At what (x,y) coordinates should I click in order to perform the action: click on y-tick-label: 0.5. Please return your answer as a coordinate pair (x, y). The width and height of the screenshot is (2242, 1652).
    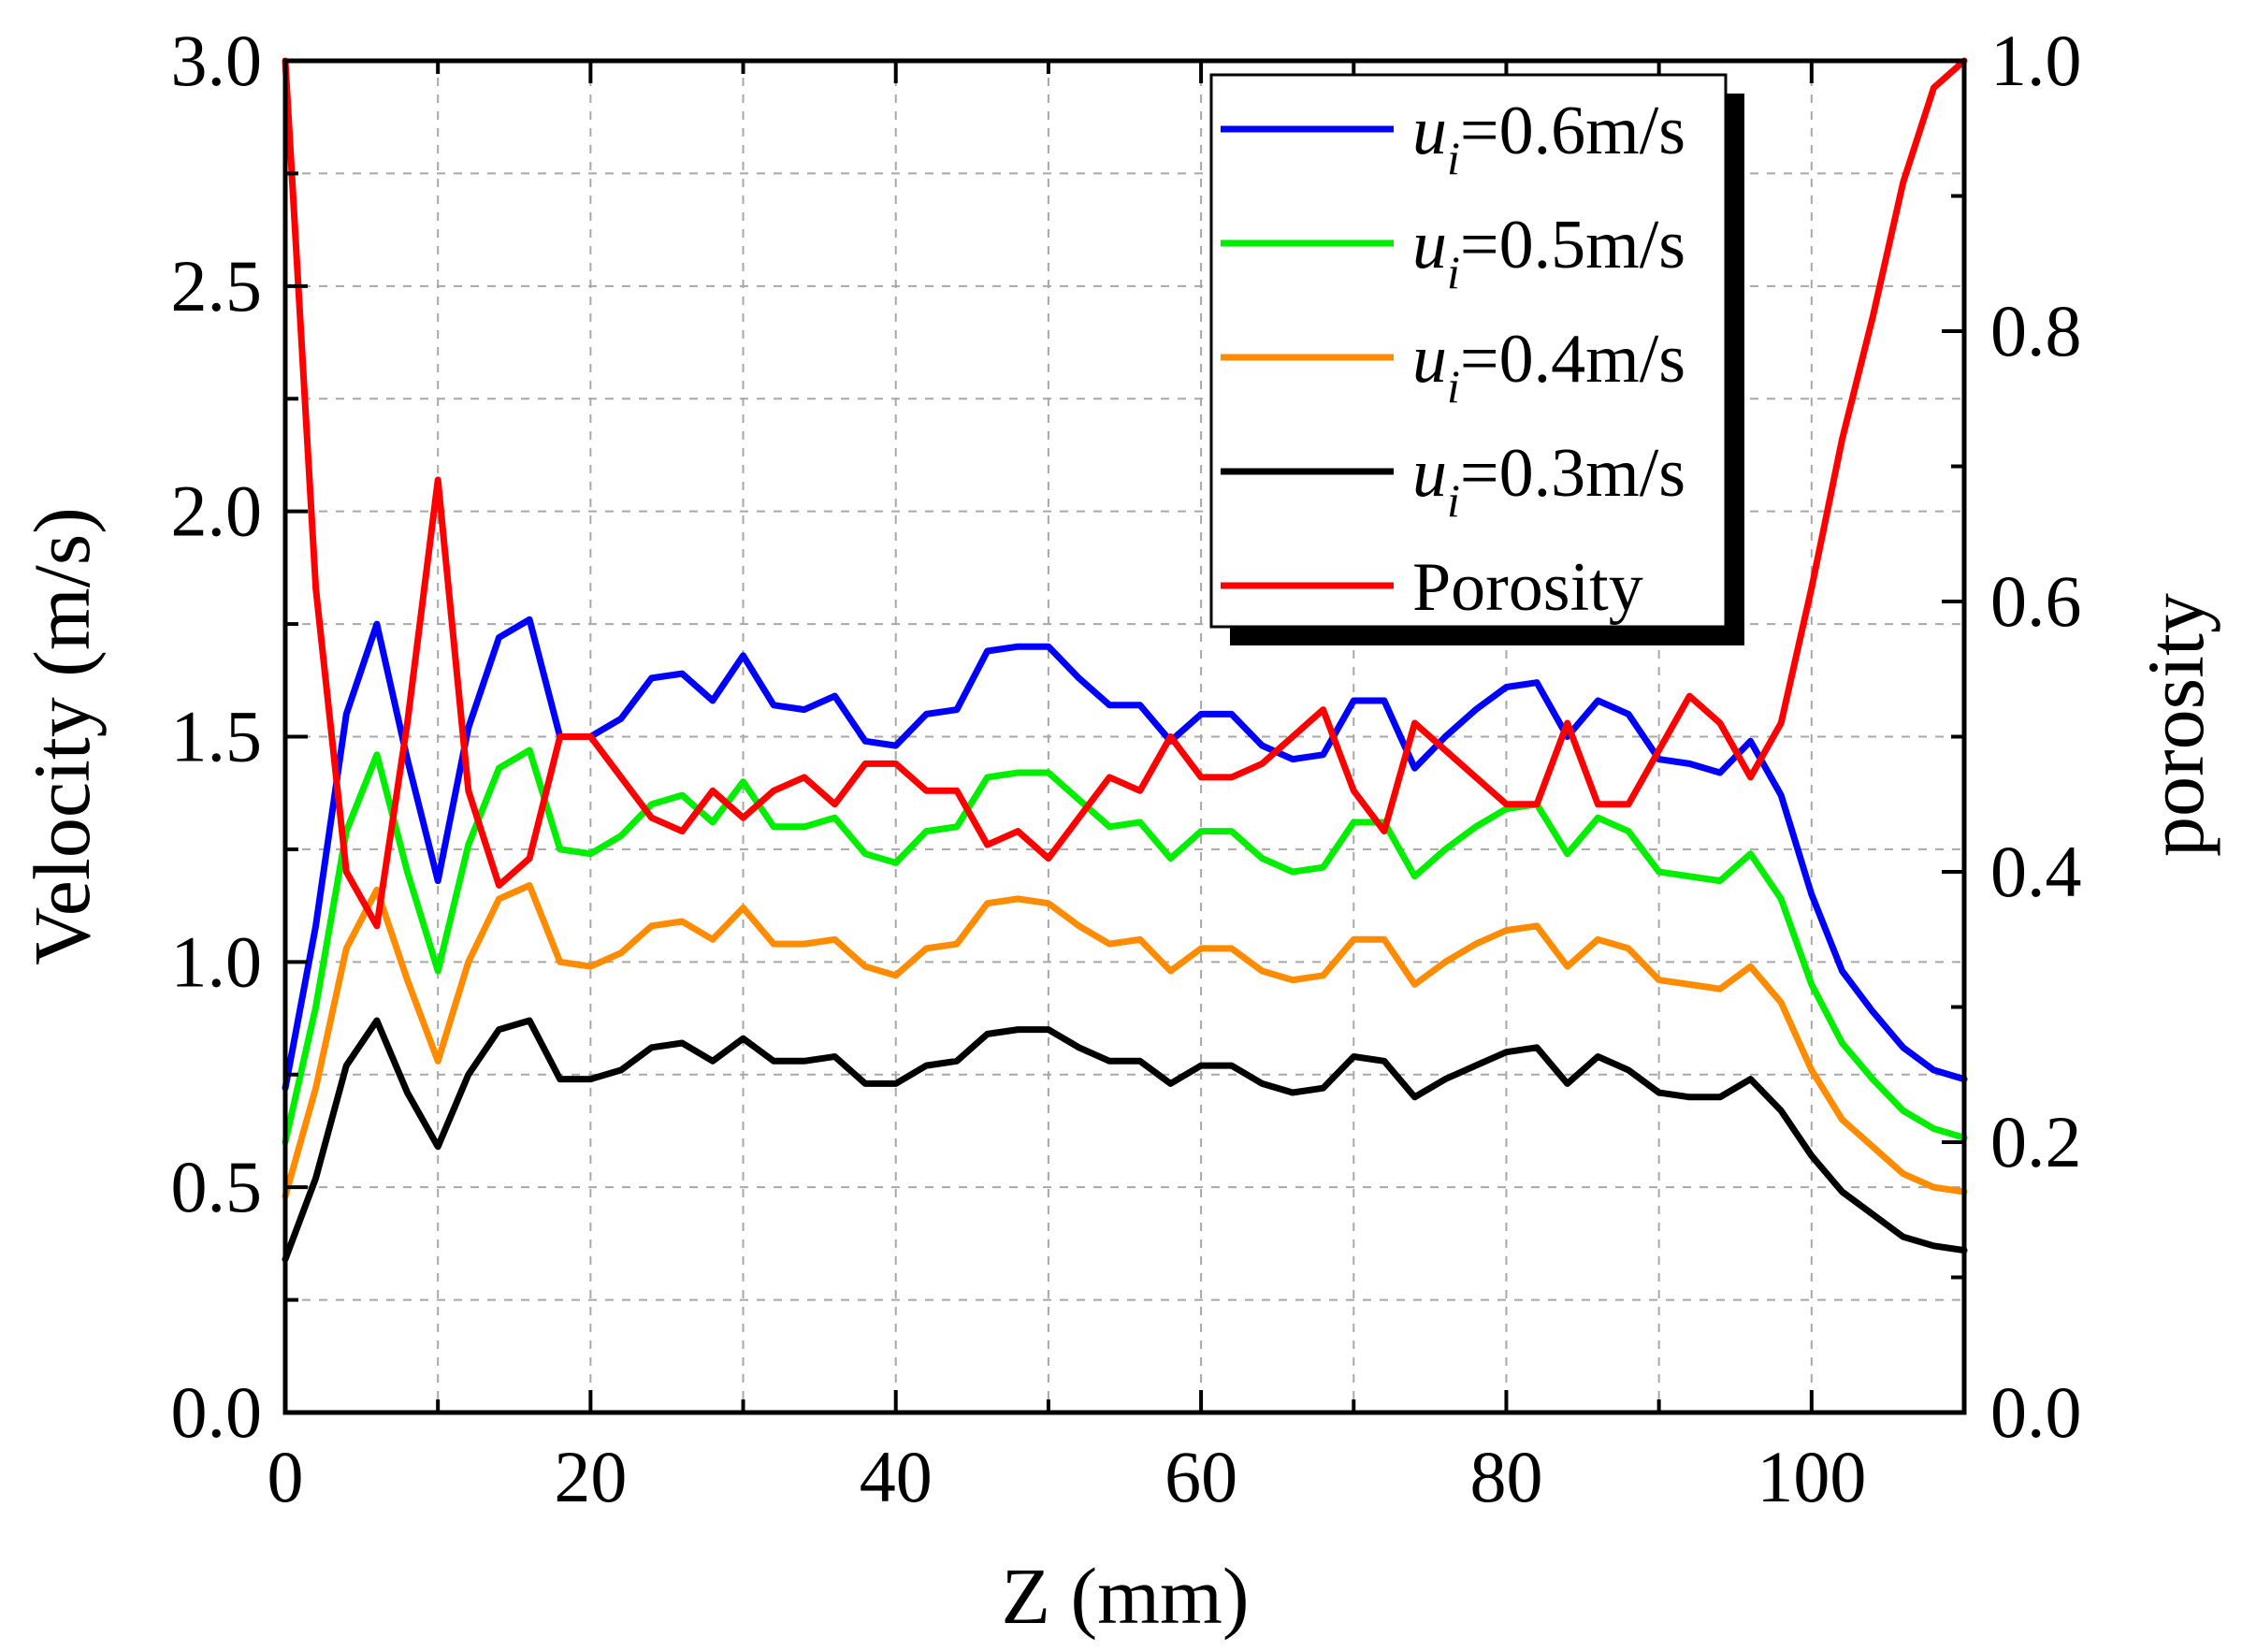
    Looking at the image, I should click on (217, 1186).